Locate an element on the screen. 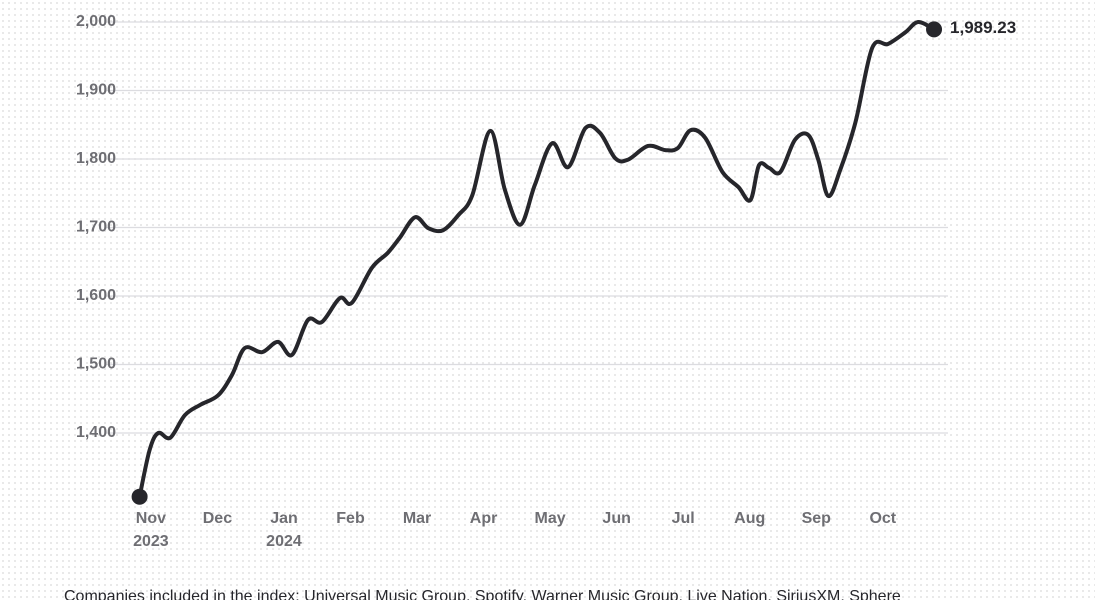 The image size is (1095, 600). y-tick-label: 1,500 is located at coordinates (96, 364).